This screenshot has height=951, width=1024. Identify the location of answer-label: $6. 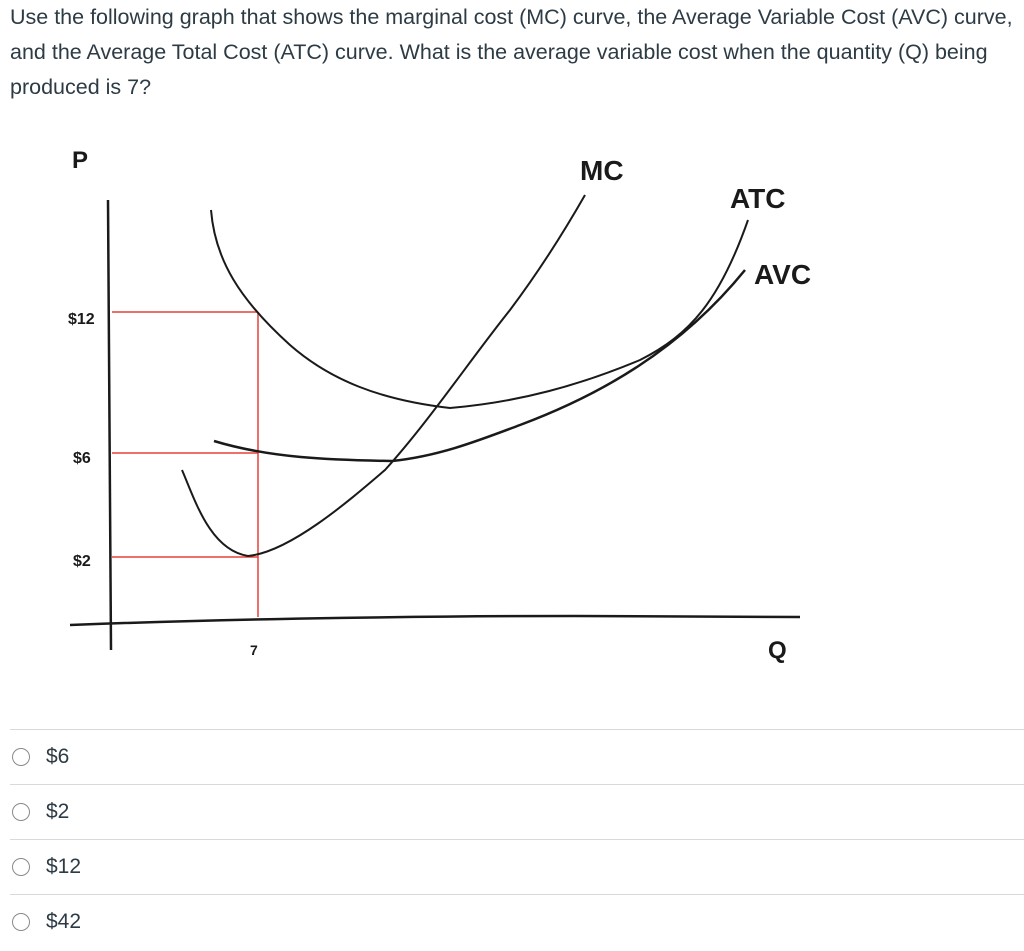
(58, 756).